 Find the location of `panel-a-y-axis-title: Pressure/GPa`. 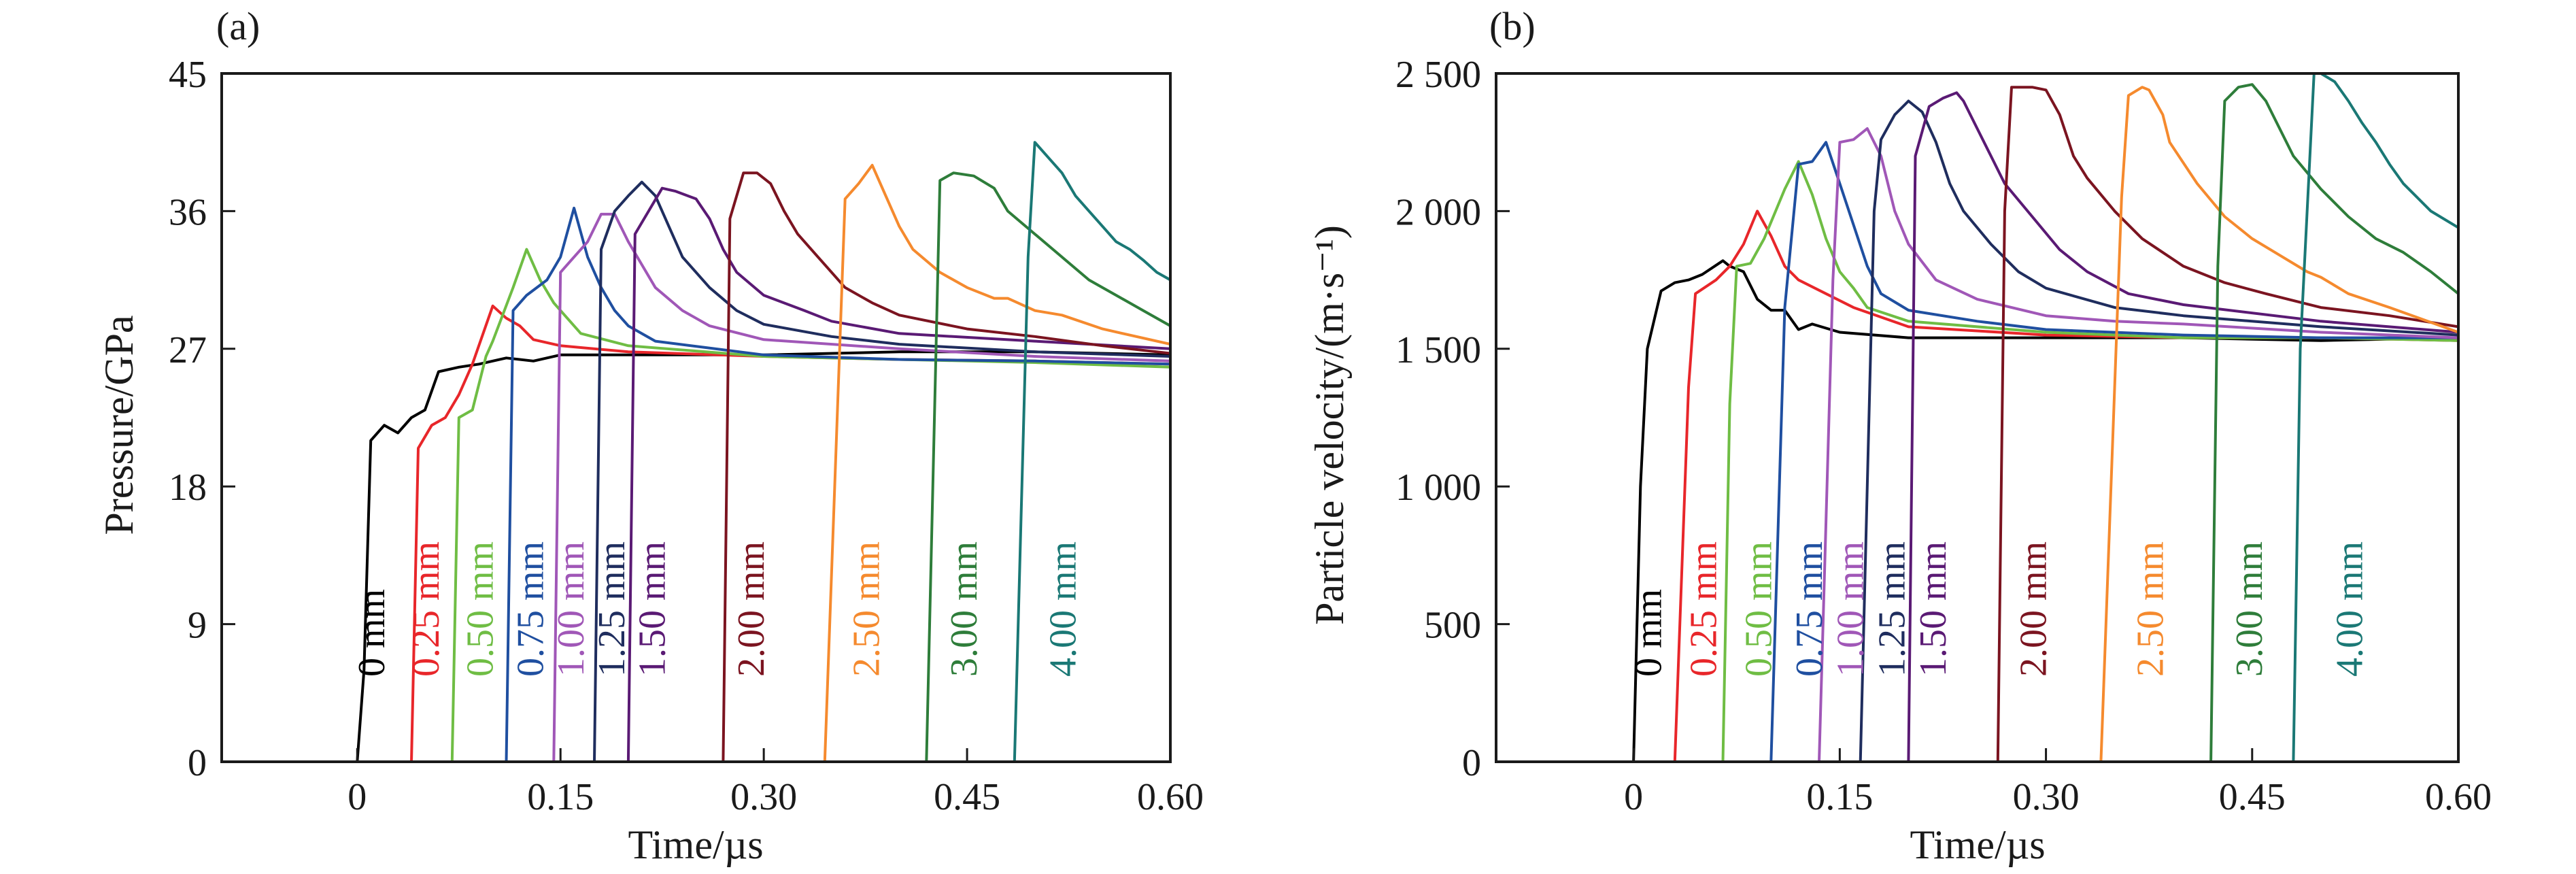

panel-a-y-axis-title: Pressure/GPa is located at coordinates (119, 425).